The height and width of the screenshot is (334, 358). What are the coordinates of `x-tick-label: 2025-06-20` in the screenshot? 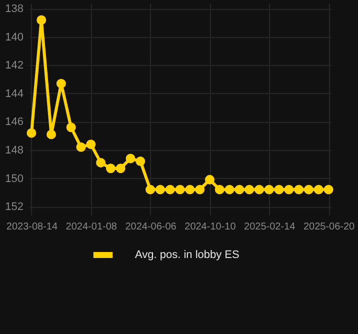 It's located at (329, 227).